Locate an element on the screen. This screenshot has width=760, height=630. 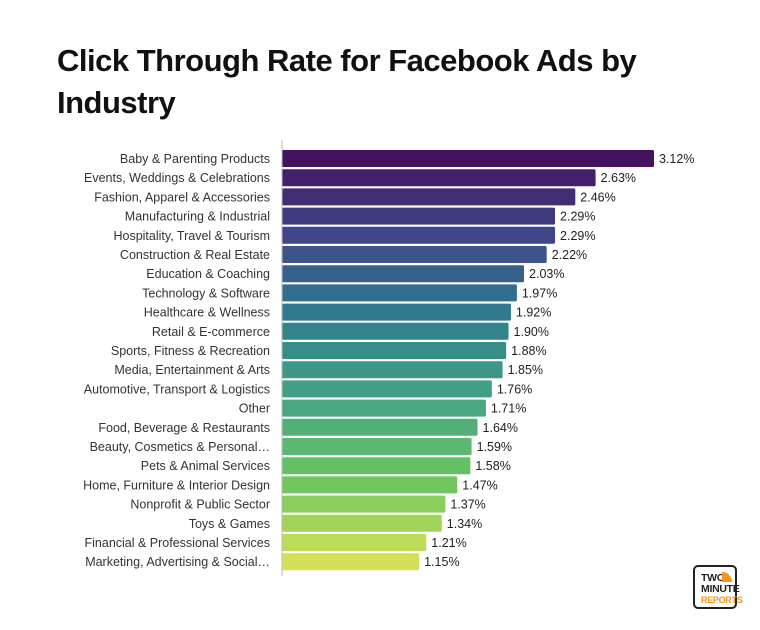
data-label: 1.71% is located at coordinates (508, 409).